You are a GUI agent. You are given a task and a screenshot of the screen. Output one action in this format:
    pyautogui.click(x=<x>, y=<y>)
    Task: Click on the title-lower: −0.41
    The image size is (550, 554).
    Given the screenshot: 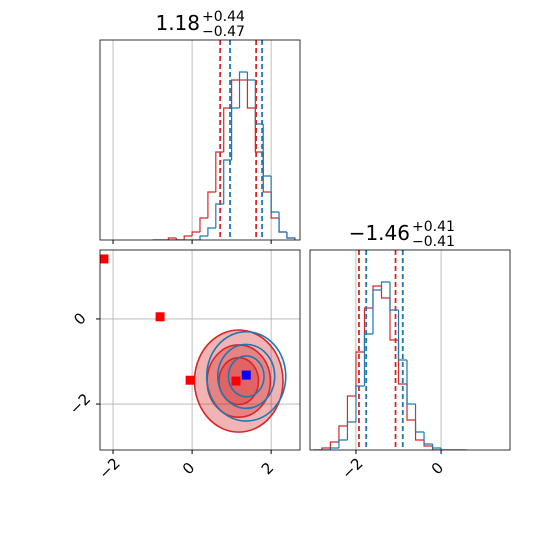 What is the action you would take?
    pyautogui.click(x=433, y=242)
    